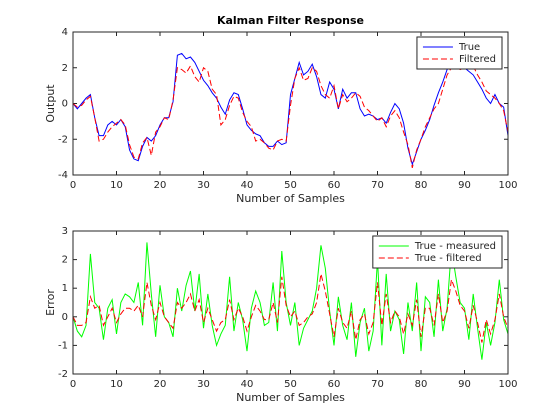  Describe the element at coordinates (290, 308) in the screenshot. I see `series-line` at that location.